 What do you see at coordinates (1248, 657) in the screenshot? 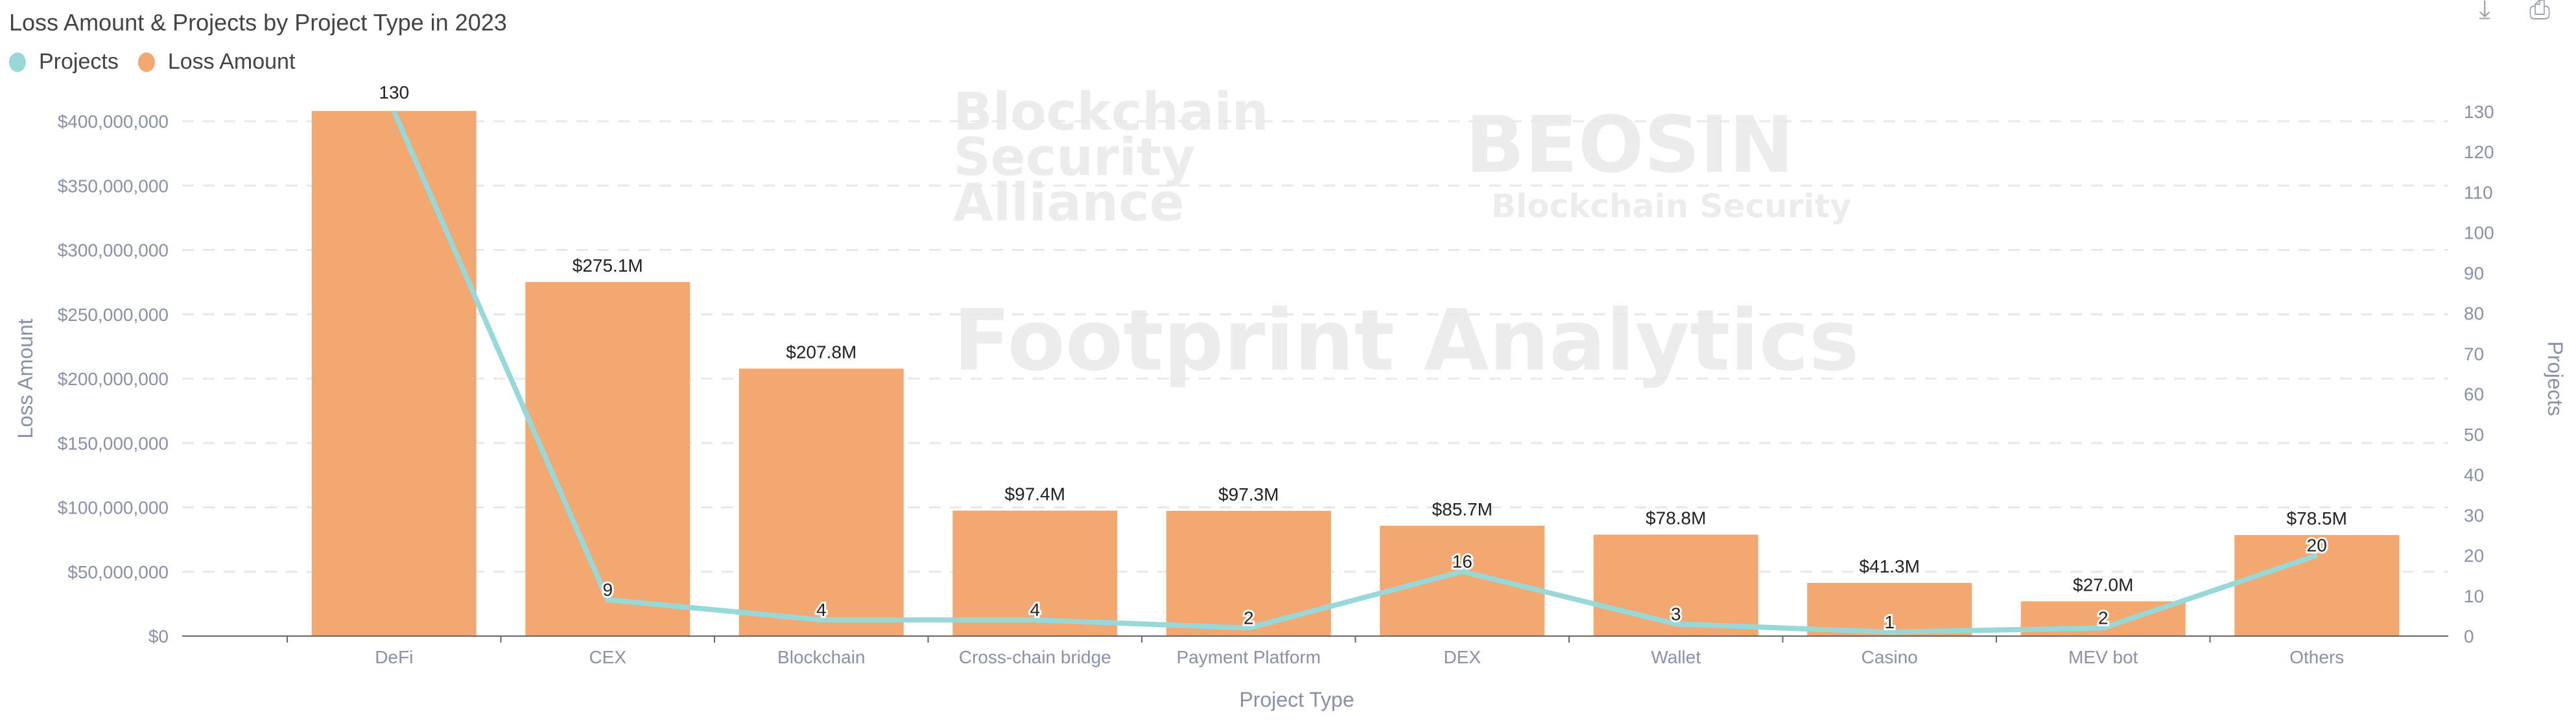
I see `x-tick-label: Payment Platform` at bounding box center [1248, 657].